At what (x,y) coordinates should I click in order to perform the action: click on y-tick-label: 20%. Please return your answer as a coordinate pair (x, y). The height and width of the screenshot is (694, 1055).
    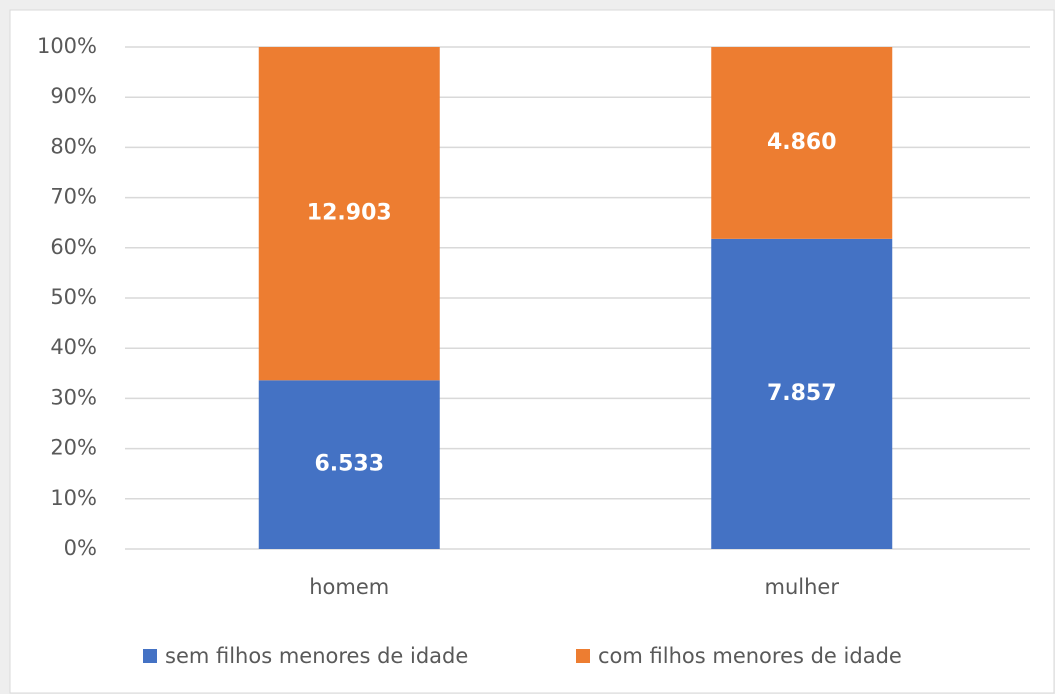
    Looking at the image, I should click on (73, 448).